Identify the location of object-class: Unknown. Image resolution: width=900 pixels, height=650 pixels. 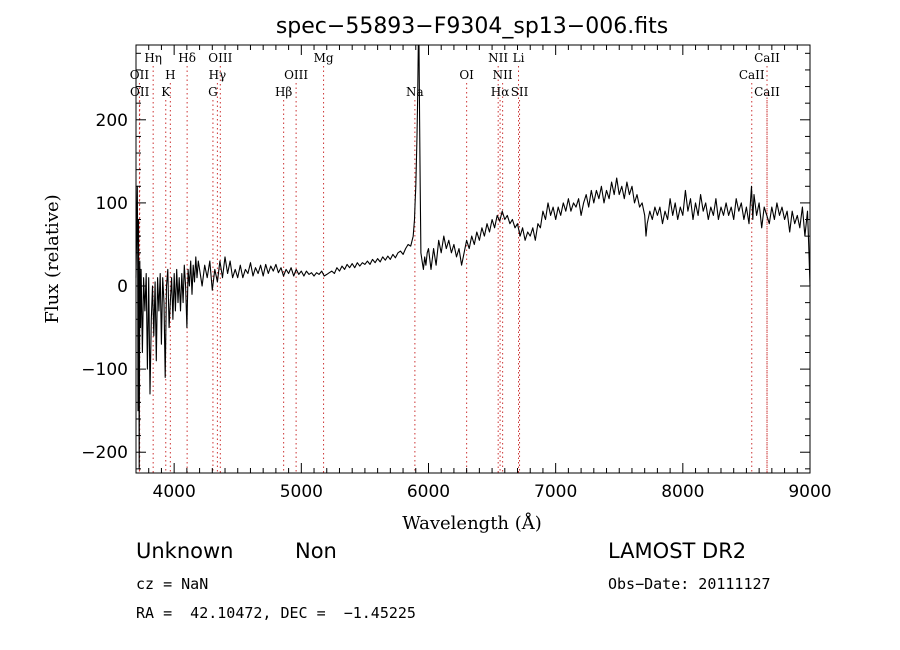
(185, 551).